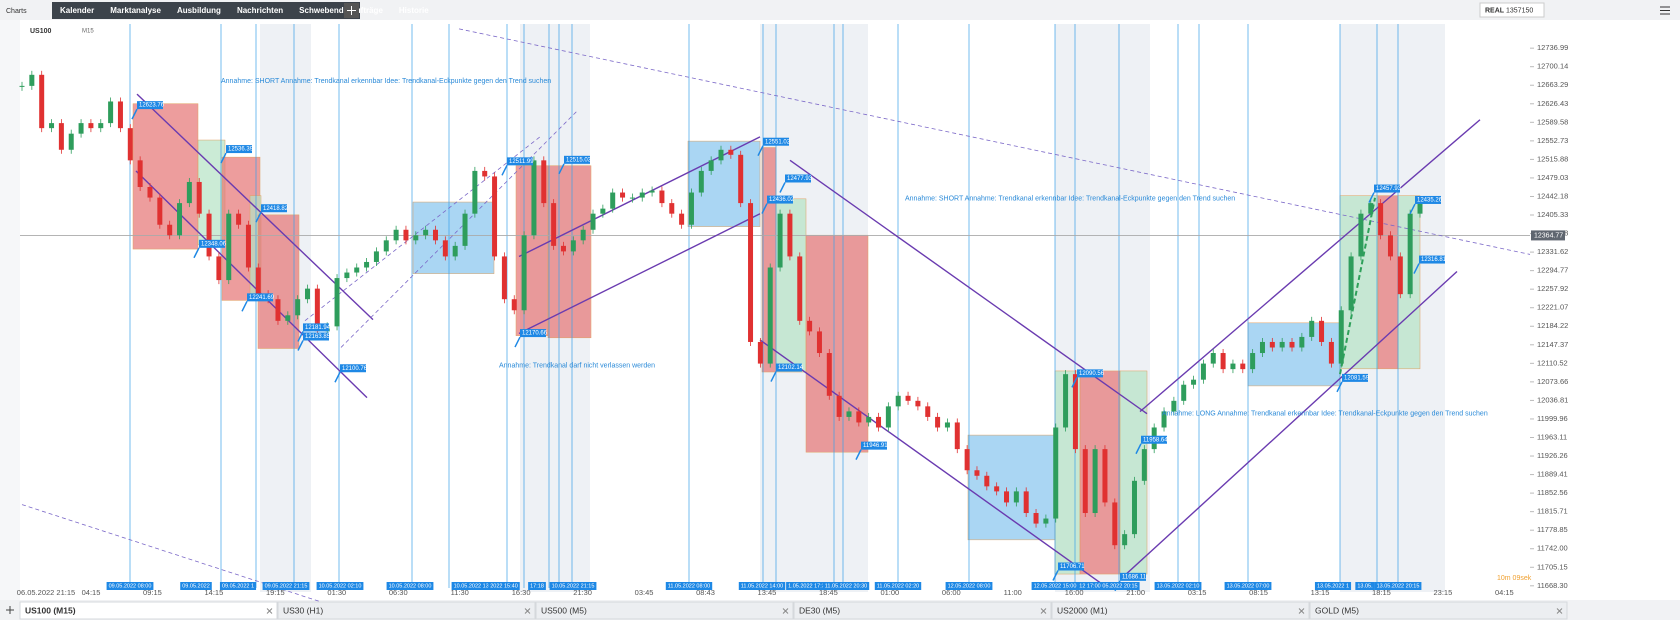 This screenshot has height=620, width=1680. Describe the element at coordinates (1665, 10) in the screenshot. I see `hamburger` at that location.